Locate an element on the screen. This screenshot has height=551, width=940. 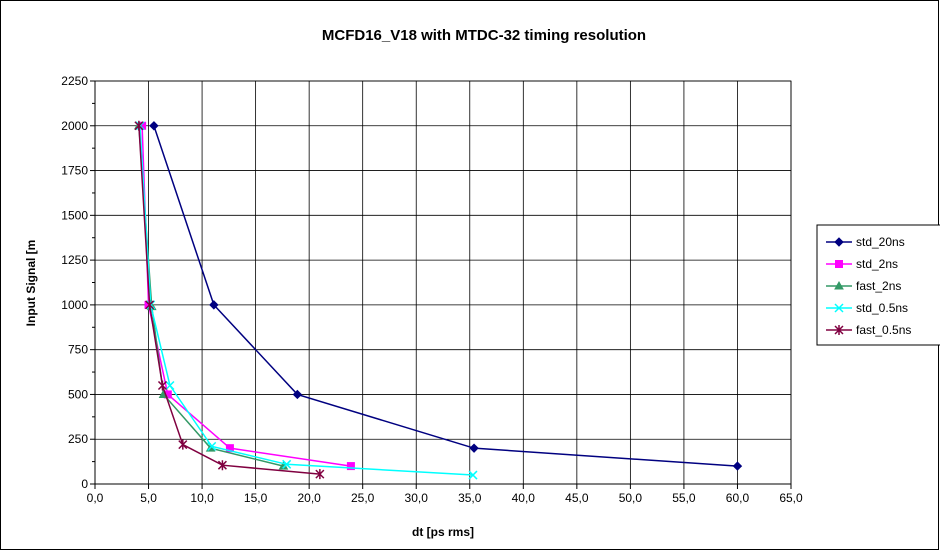
x-axis-title: dt [ps rms] is located at coordinates (443, 532).